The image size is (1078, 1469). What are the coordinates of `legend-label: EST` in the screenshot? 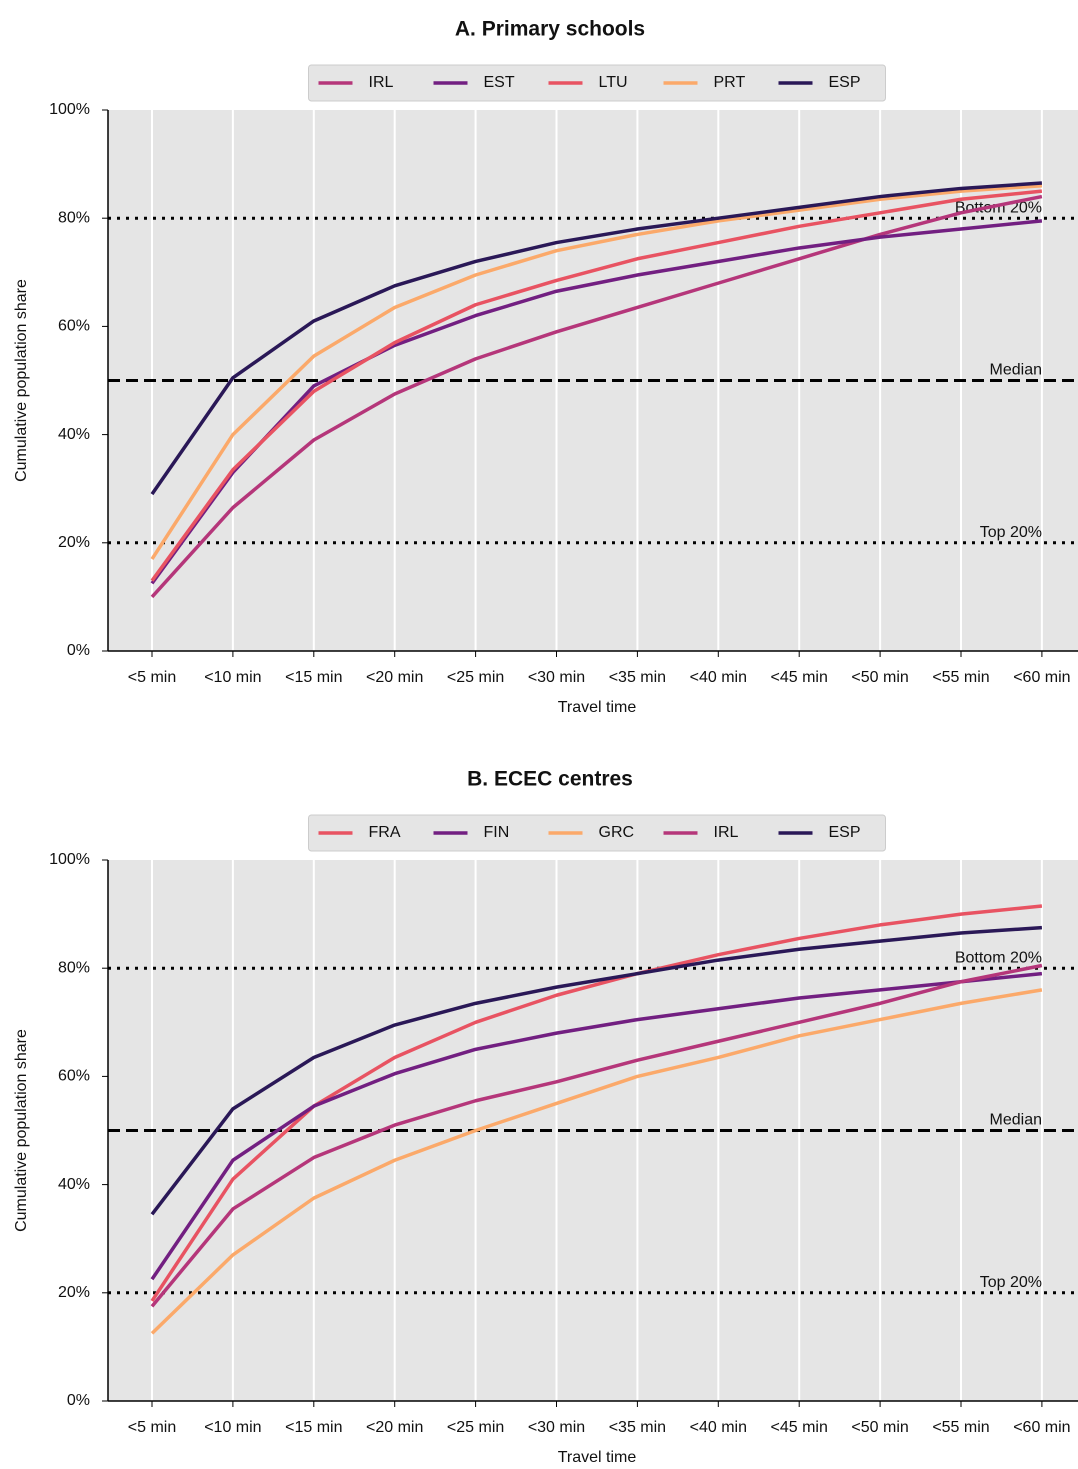 It's located at (499, 82).